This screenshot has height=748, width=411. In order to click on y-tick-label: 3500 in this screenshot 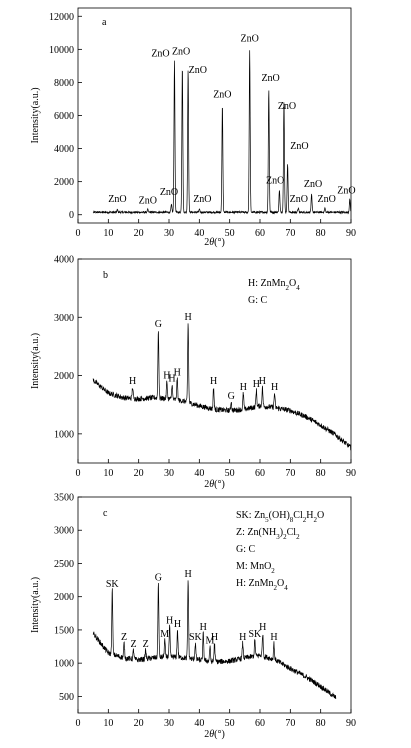, I will do `click(64, 498)`.